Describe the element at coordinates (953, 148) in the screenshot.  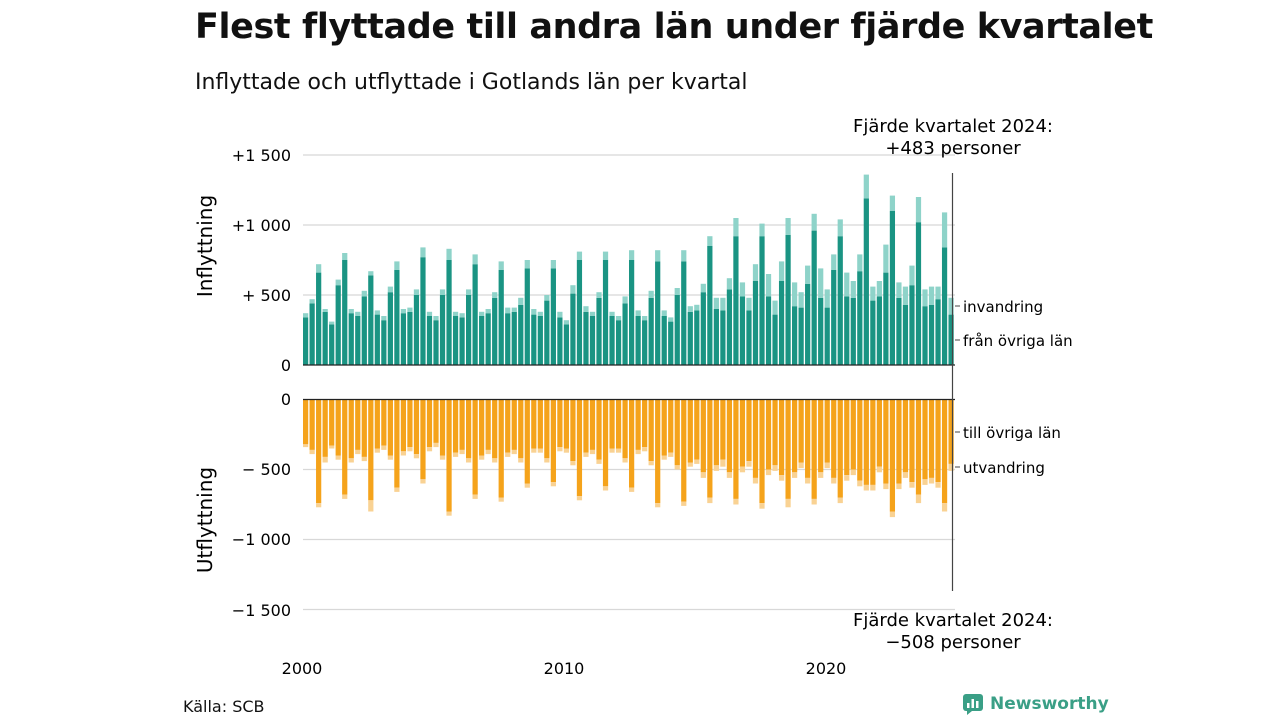
I see `annotation-top-line2: +483 personer` at that location.